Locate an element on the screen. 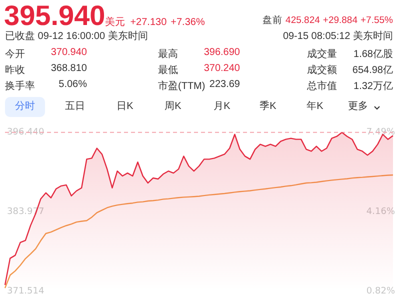 The image size is (400, 300). text: +7.55% is located at coordinates (376, 20).